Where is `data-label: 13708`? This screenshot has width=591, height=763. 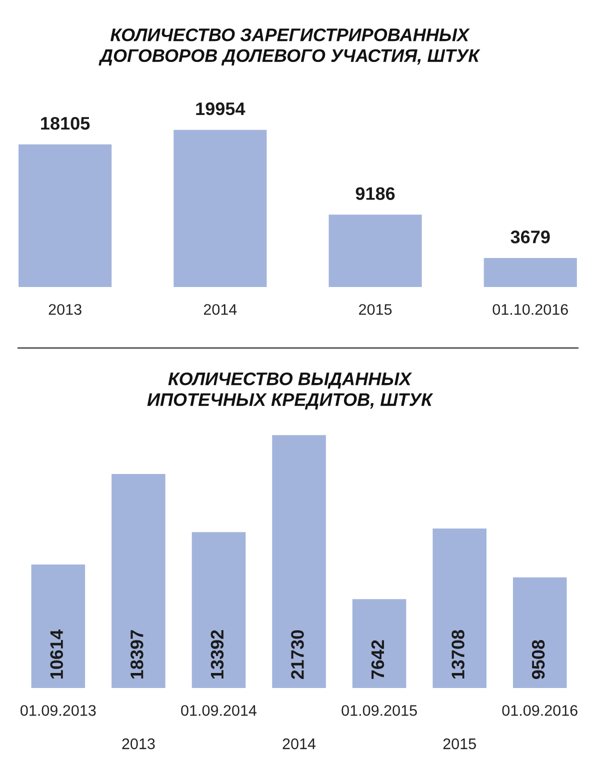 data-label: 13708 is located at coordinates (458, 654).